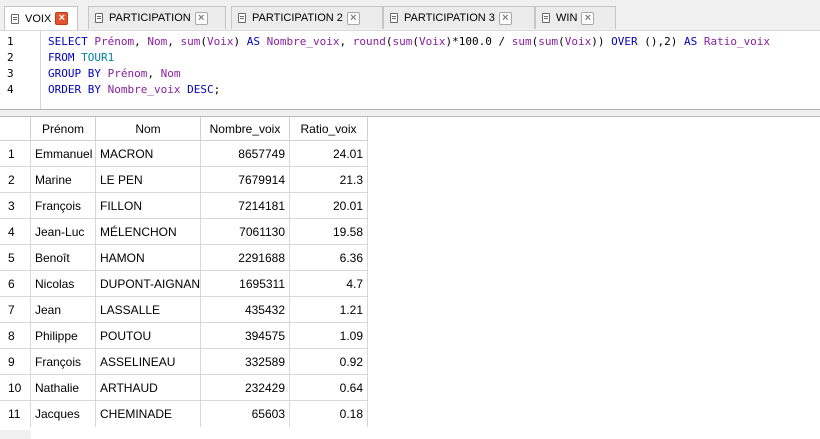 This screenshot has height=439, width=820. What do you see at coordinates (63, 310) in the screenshot?
I see `cell-prenom: Jean` at bounding box center [63, 310].